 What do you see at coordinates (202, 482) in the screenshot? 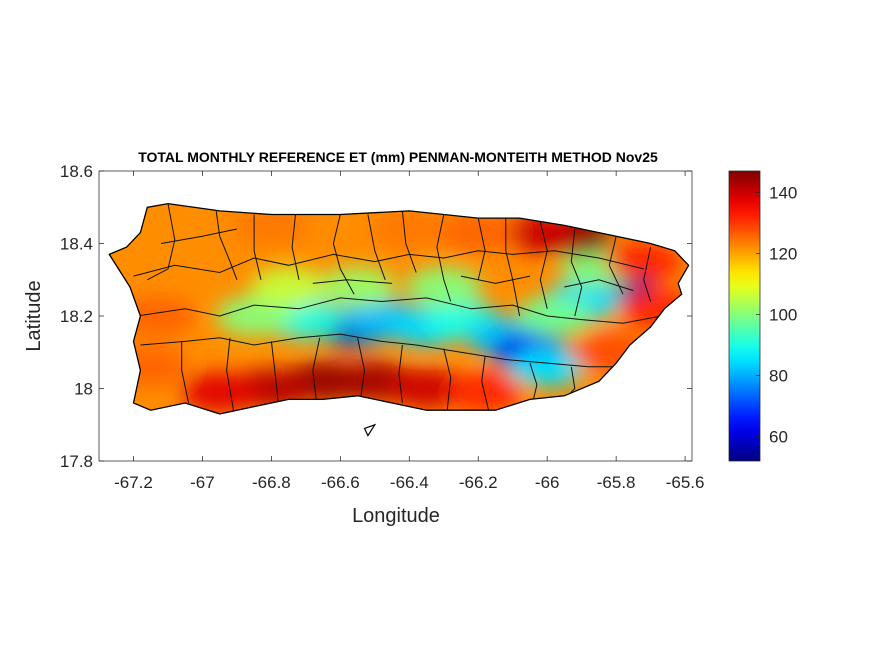
I see `x-tick-label: -67` at bounding box center [202, 482].